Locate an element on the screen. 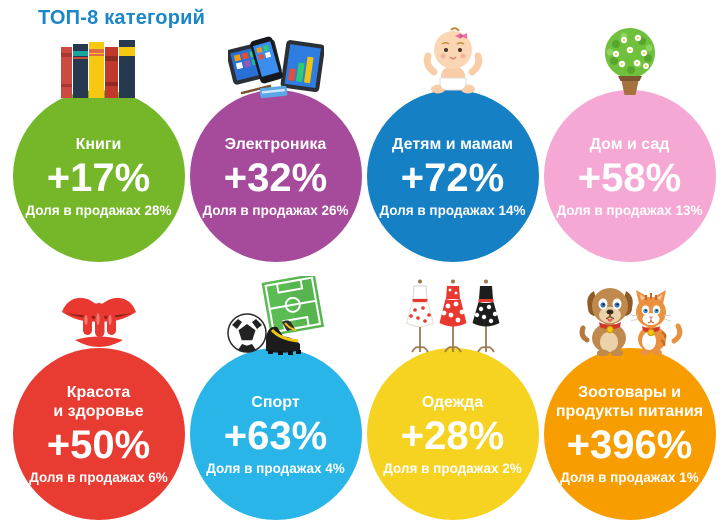 The image size is (722, 522). category-bubble: Электроника +32% Доля в продажах 26% is located at coordinates (275, 176).